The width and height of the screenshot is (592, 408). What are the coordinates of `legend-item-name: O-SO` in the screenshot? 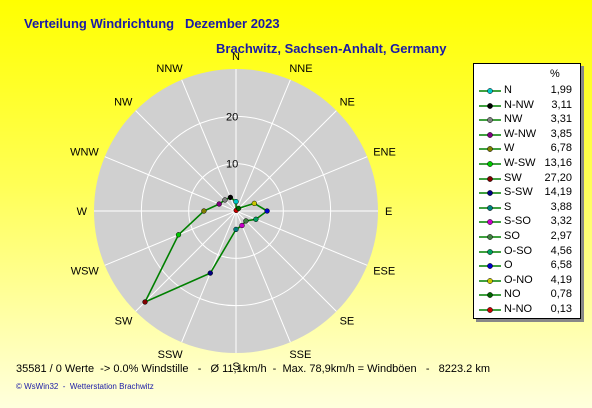 It's located at (518, 250).